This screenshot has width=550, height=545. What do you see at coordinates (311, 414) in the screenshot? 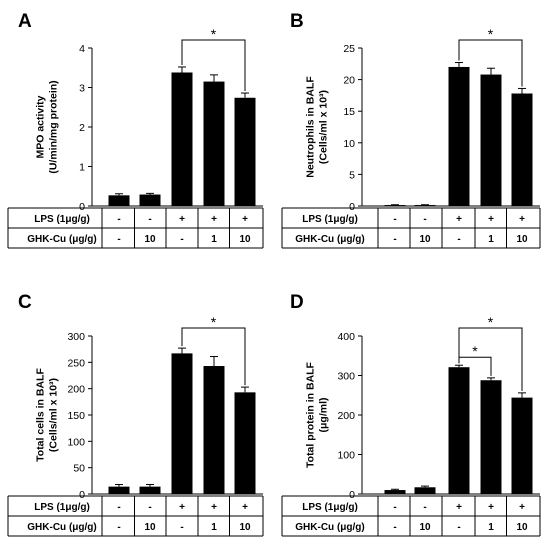
I see `y-axis-label: Total protein in BALF` at bounding box center [311, 414].